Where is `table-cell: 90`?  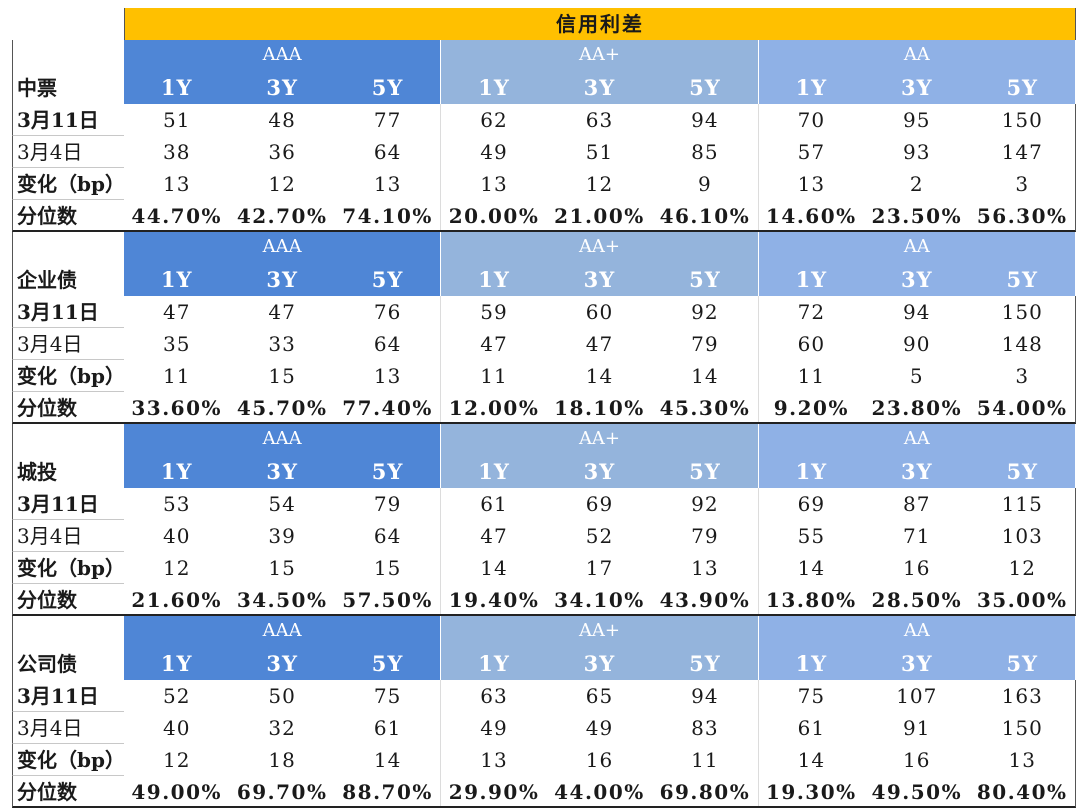
table-cell: 90 is located at coordinates (917, 344).